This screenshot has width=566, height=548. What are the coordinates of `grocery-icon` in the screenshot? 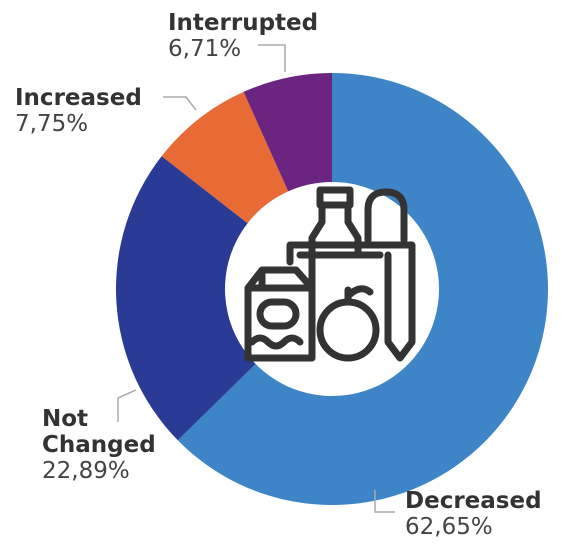 It's located at (330, 274).